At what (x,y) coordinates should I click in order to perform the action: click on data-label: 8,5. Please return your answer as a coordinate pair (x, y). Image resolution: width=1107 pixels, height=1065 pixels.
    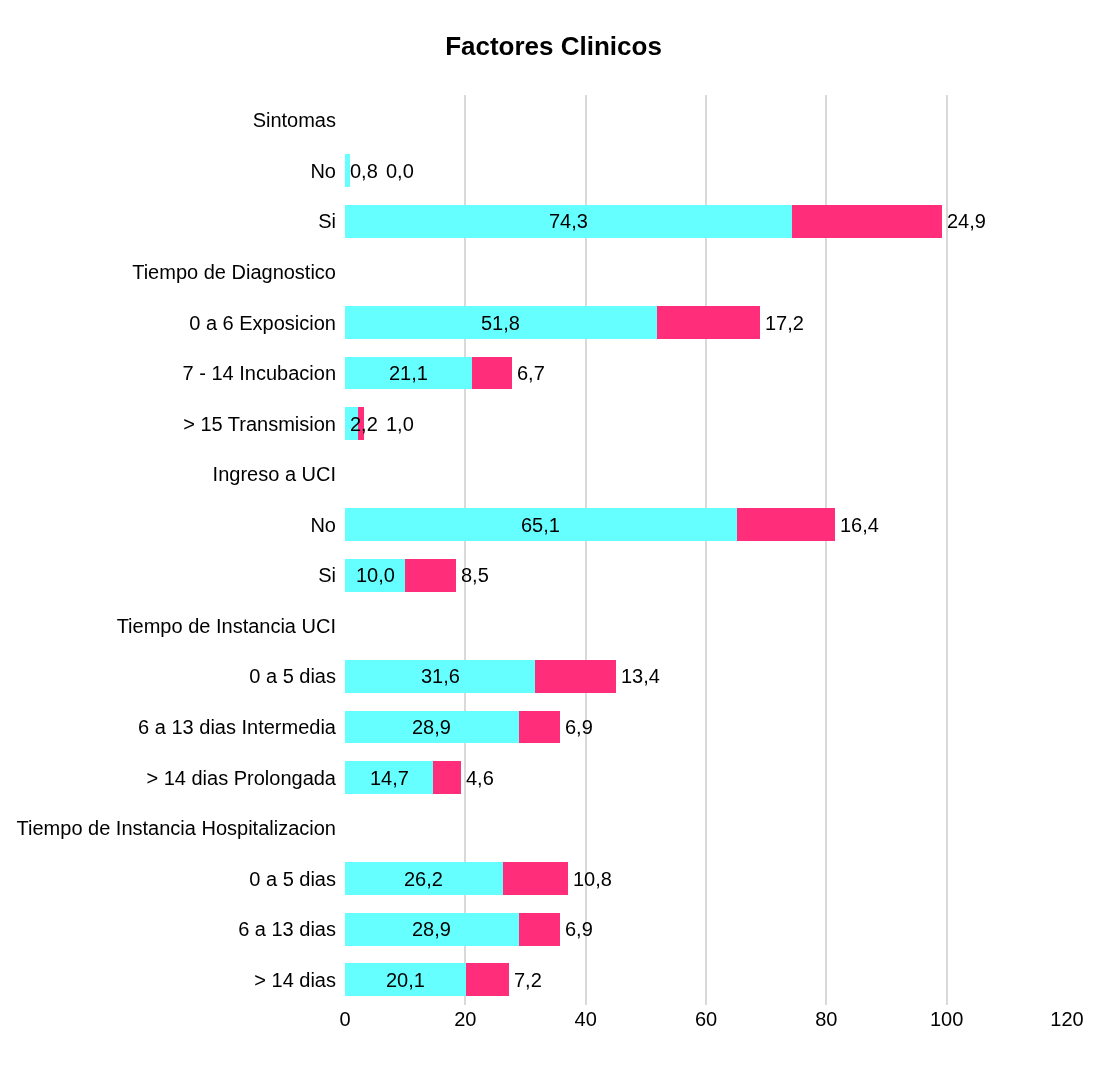
    Looking at the image, I should click on (475, 575).